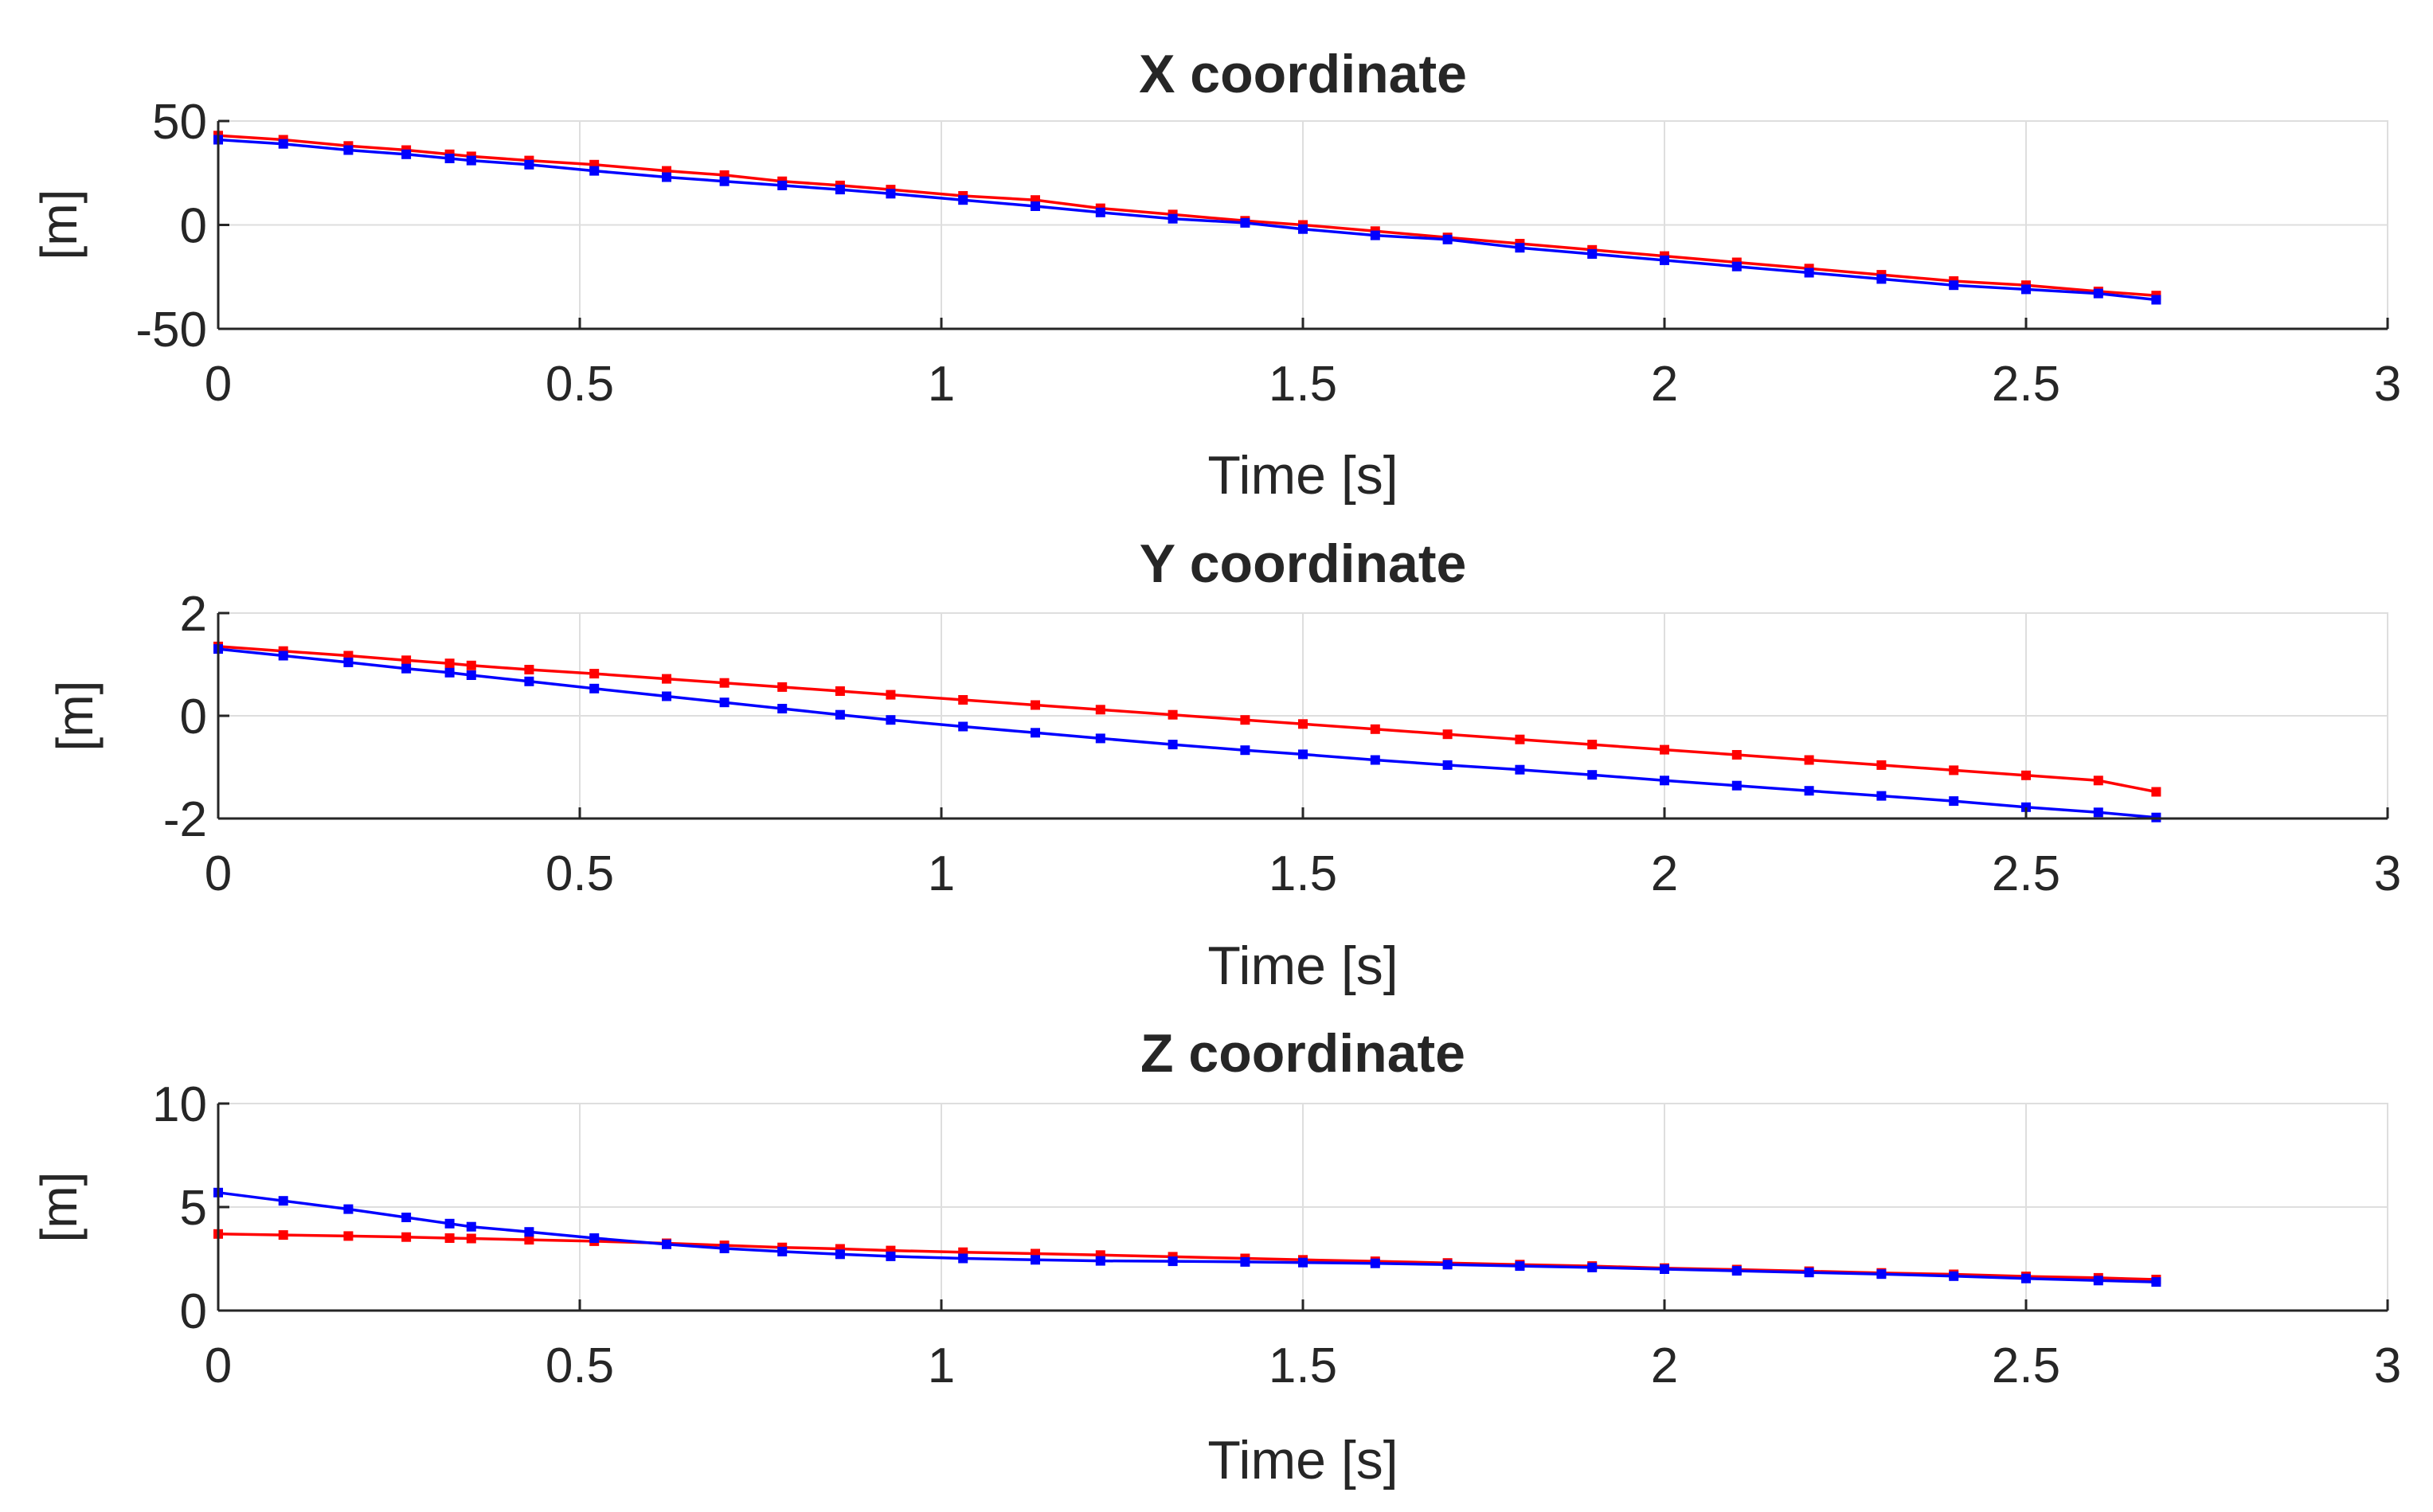 The height and width of the screenshot is (1512, 2433). I want to click on chart-title: Z coordinate, so click(1303, 1053).